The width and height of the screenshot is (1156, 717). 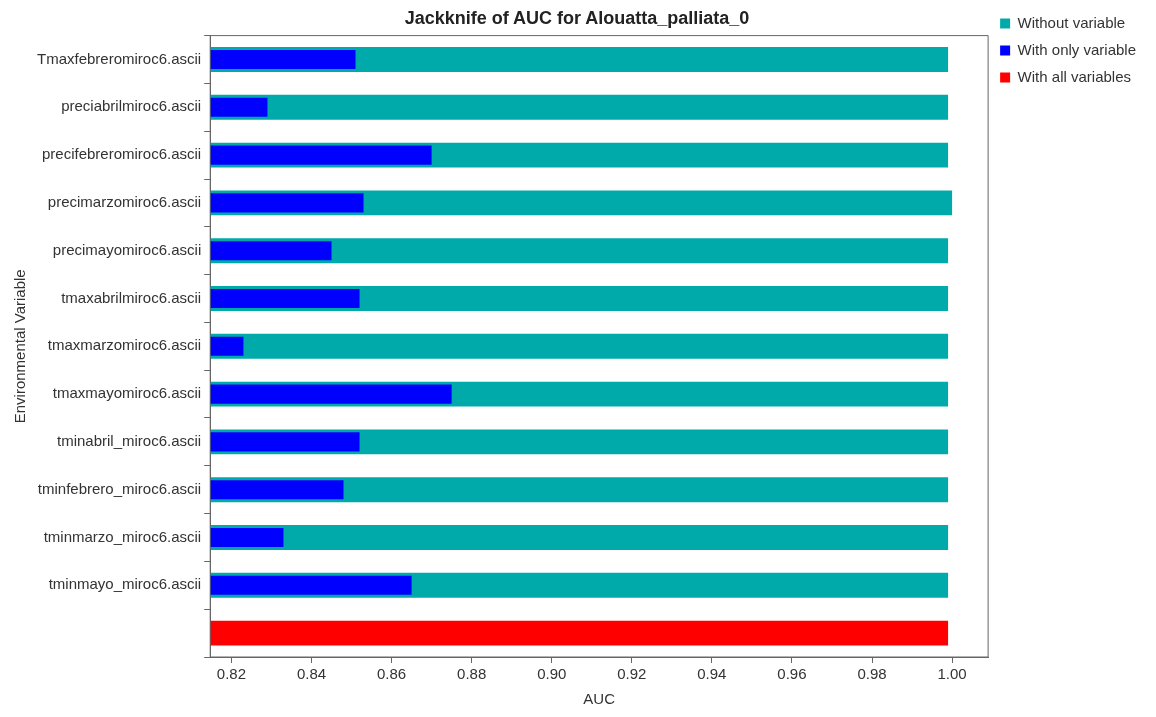 What do you see at coordinates (632, 674) in the screenshot?
I see `x-tick-label: 0.92` at bounding box center [632, 674].